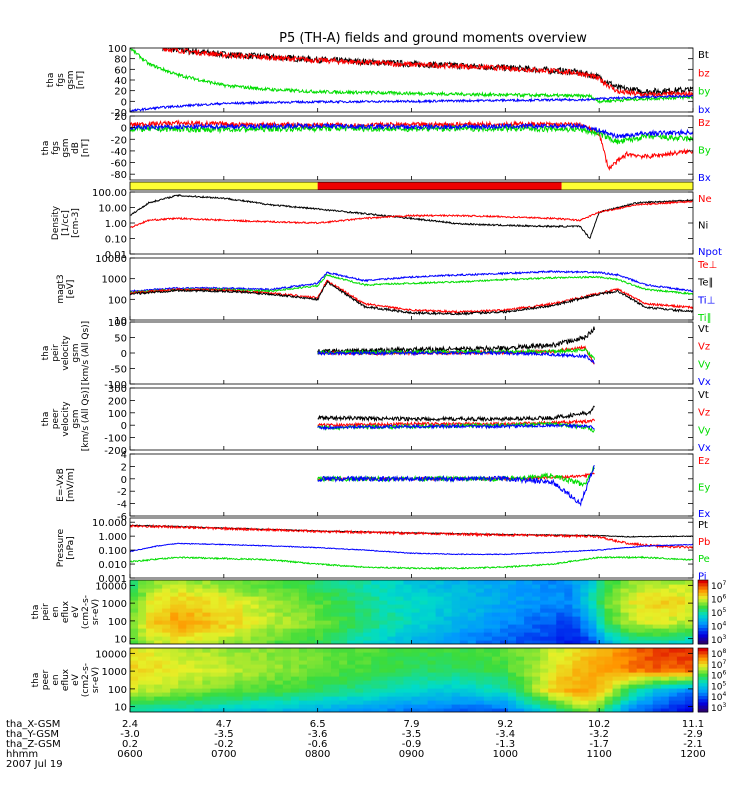 The height and width of the screenshot is (800, 750). I want to click on y-tick-label: 1000, so click(114, 280).